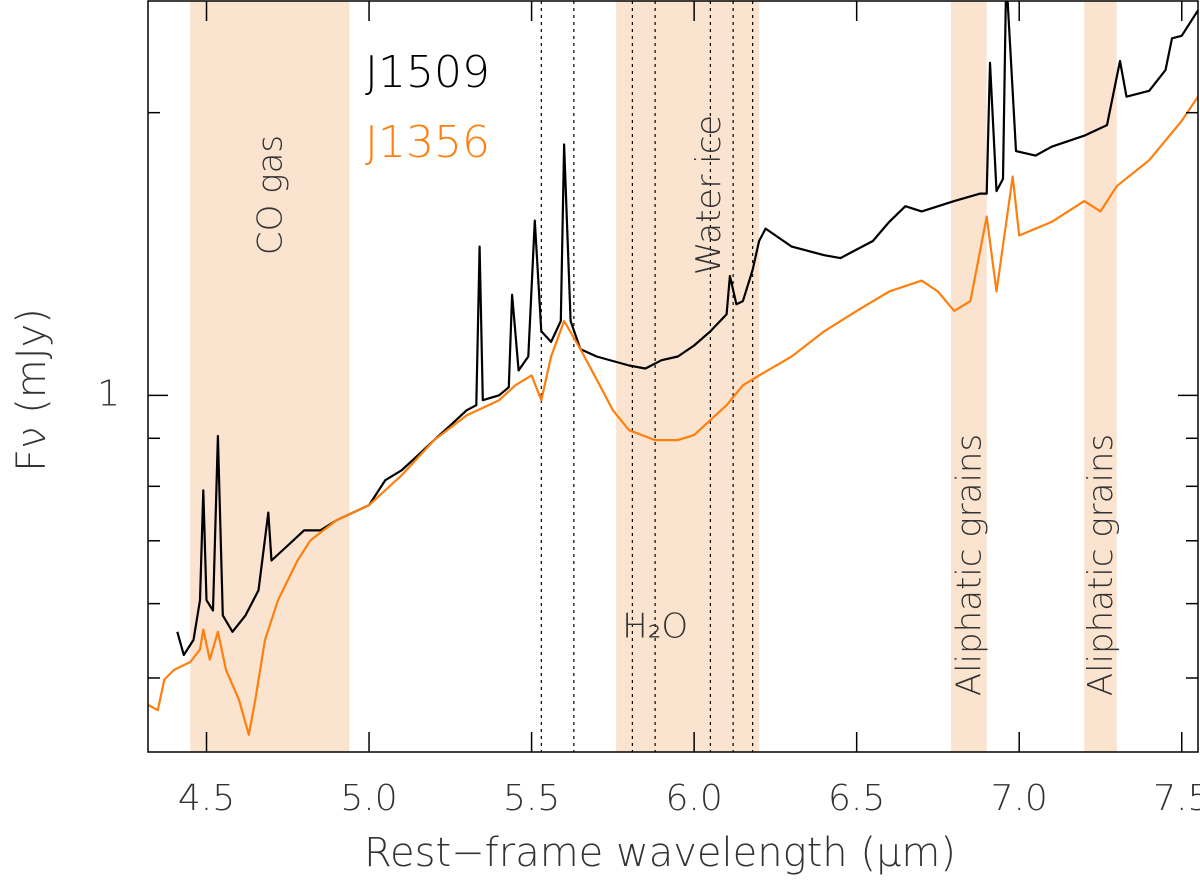 The width and height of the screenshot is (1200, 888). I want to click on y-axis-label: Fν (mJy), so click(32, 390).